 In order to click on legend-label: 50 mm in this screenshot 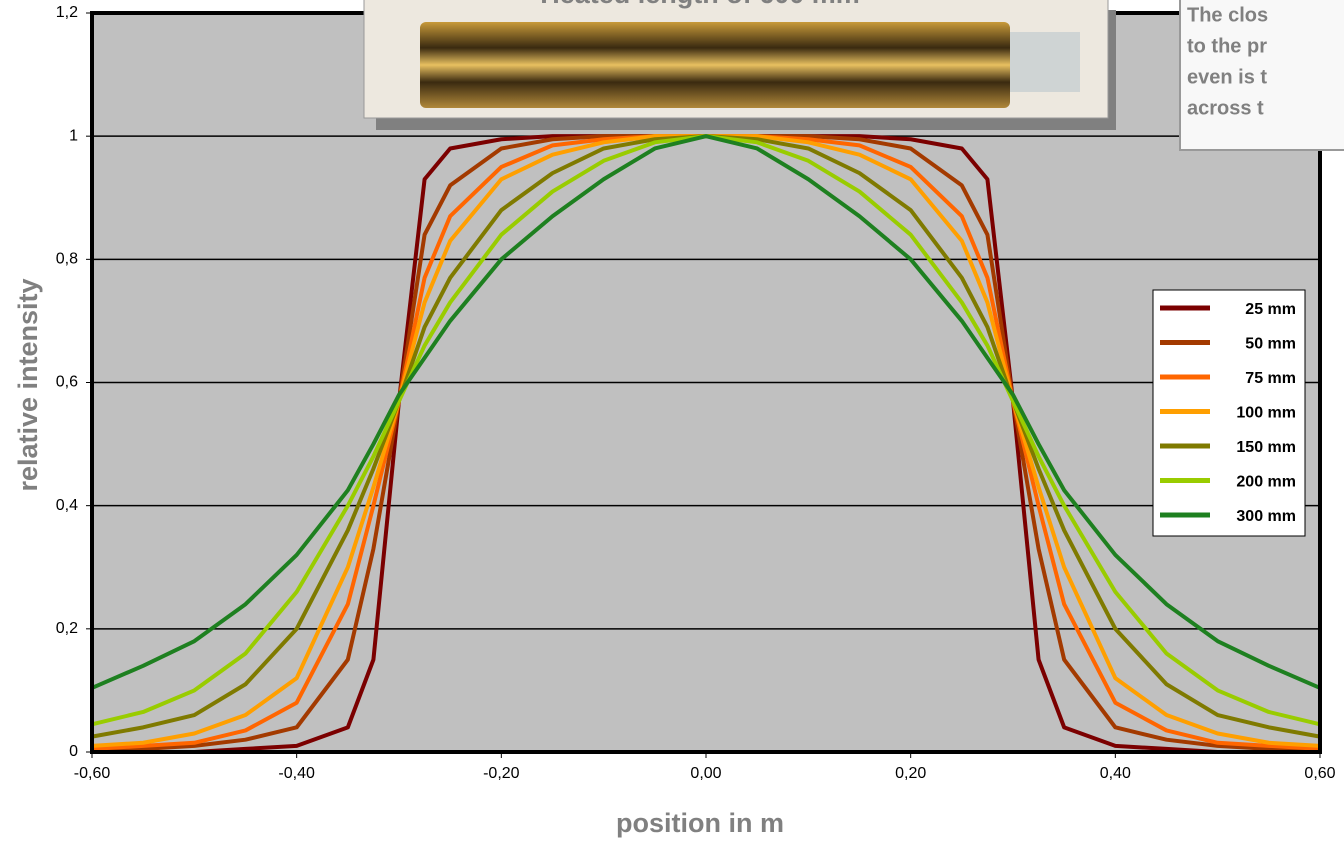, I will do `click(1270, 344)`.